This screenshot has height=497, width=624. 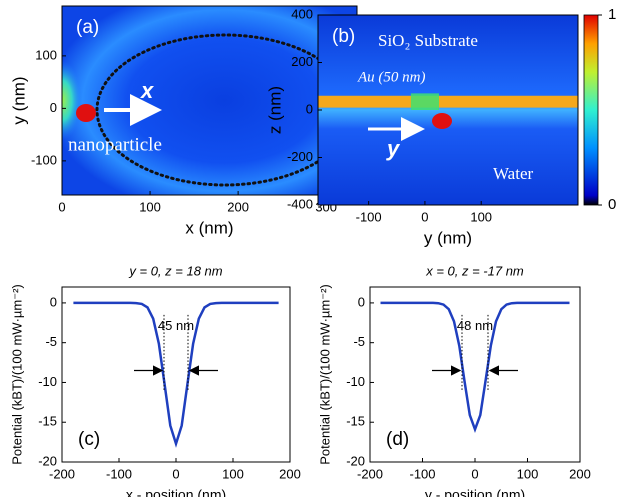 What do you see at coordinates (448, 101) in the screenshot?
I see `gold-film` at bounding box center [448, 101].